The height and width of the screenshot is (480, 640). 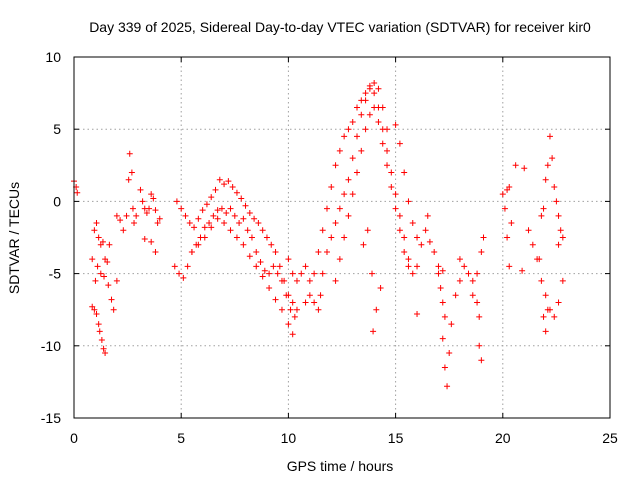 What do you see at coordinates (376, 194) in the screenshot?
I see `series-arc-l` at bounding box center [376, 194].